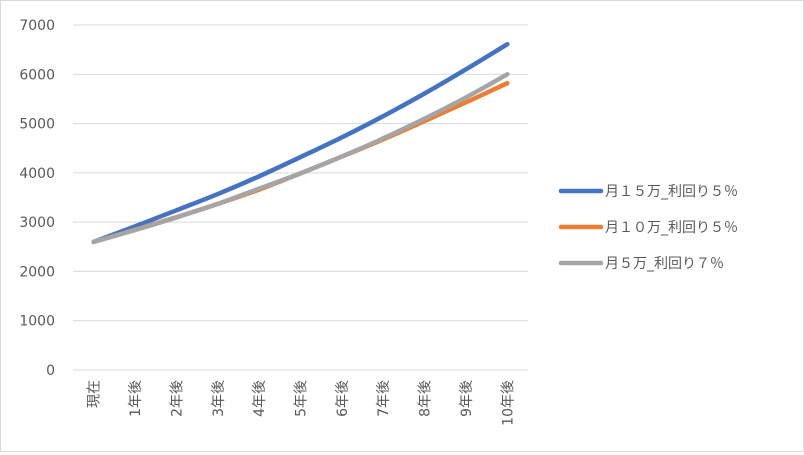  I want to click on y-tick-label: 4000, so click(37, 174).